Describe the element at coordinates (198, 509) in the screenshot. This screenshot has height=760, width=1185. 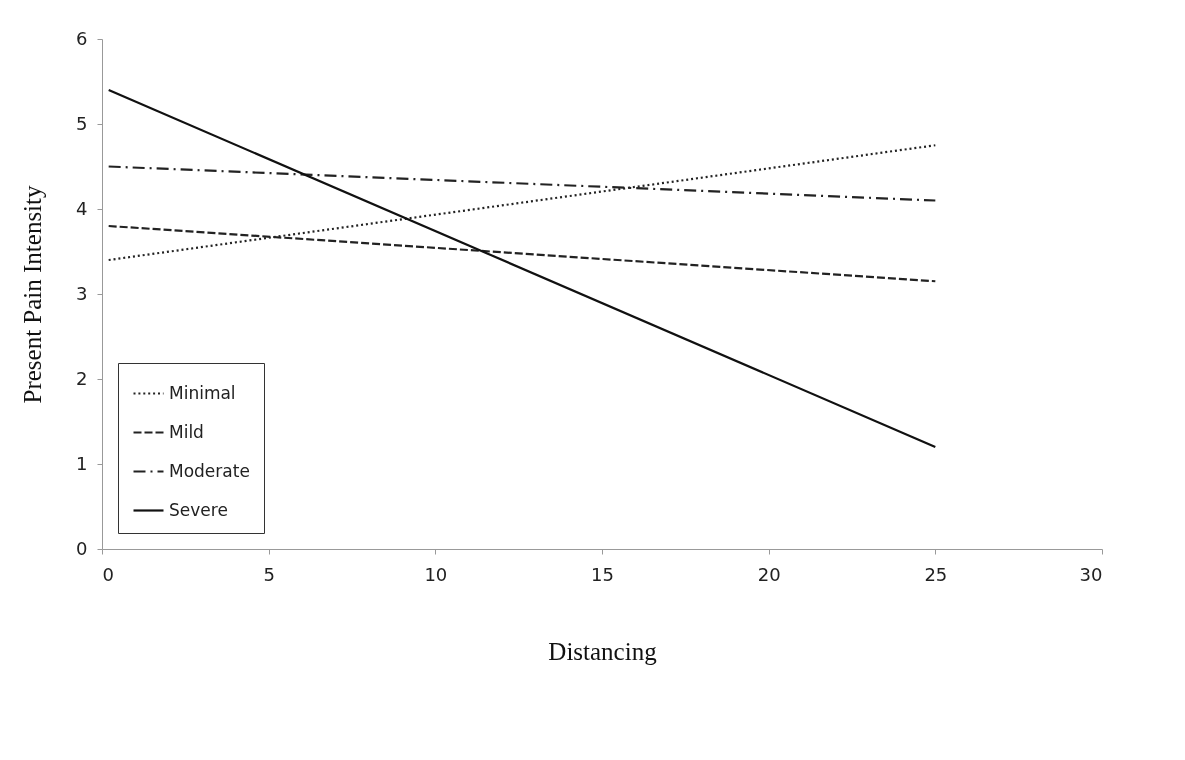
I see `legend-label: Severe` at that location.